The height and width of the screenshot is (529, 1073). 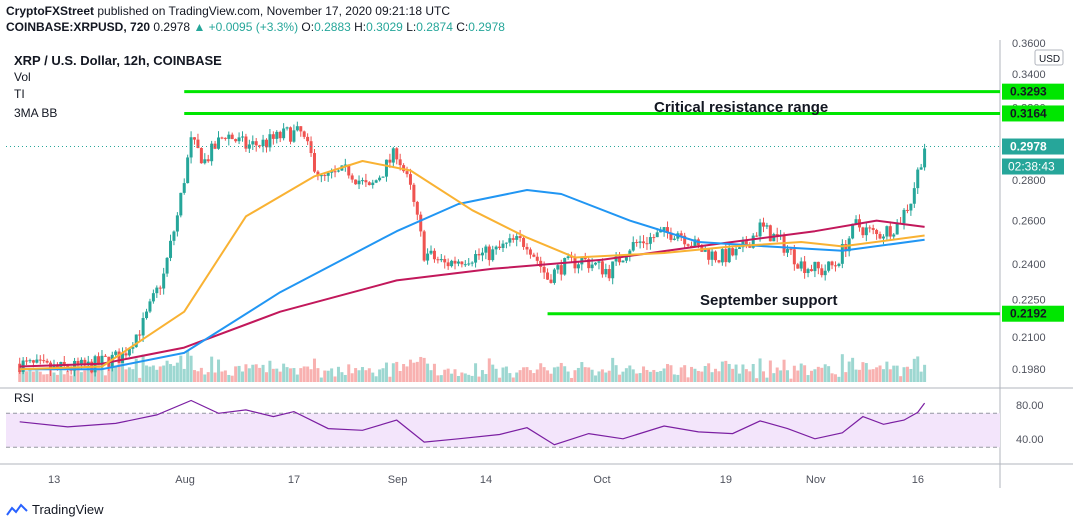 I want to click on legend-ti: TI, so click(x=19, y=94).